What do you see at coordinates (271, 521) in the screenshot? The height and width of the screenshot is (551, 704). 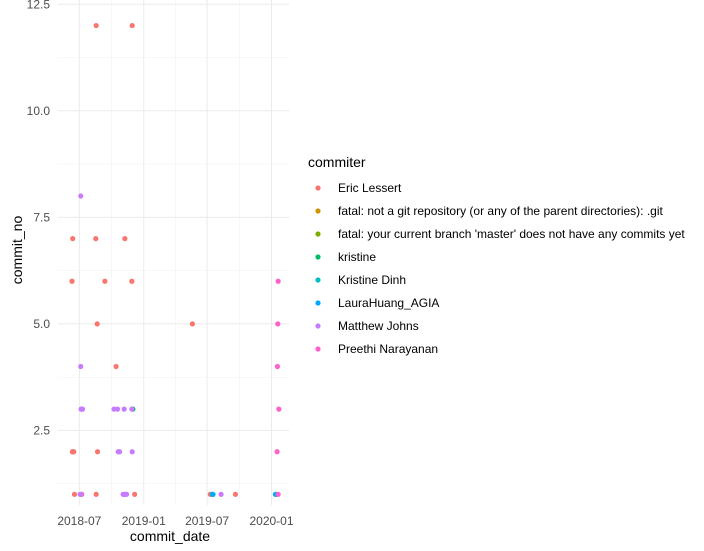 I see `x-tick-label: 2020-01` at bounding box center [271, 521].